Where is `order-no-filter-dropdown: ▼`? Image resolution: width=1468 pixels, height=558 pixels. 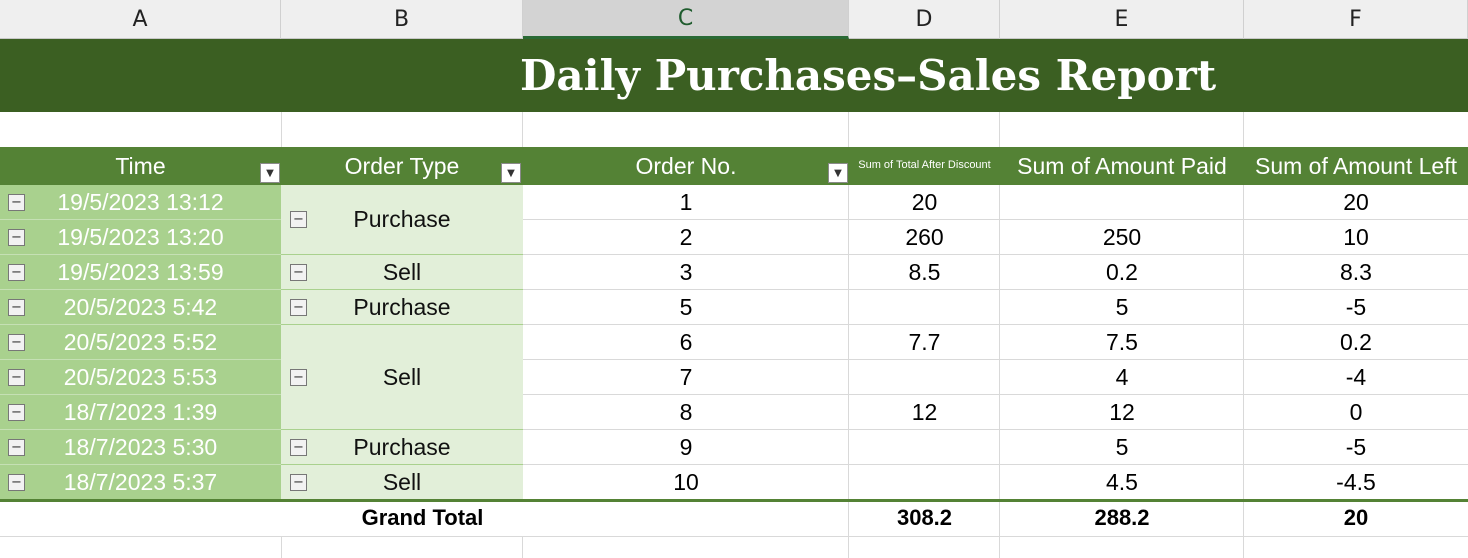 order-no-filter-dropdown: ▼ is located at coordinates (838, 173).